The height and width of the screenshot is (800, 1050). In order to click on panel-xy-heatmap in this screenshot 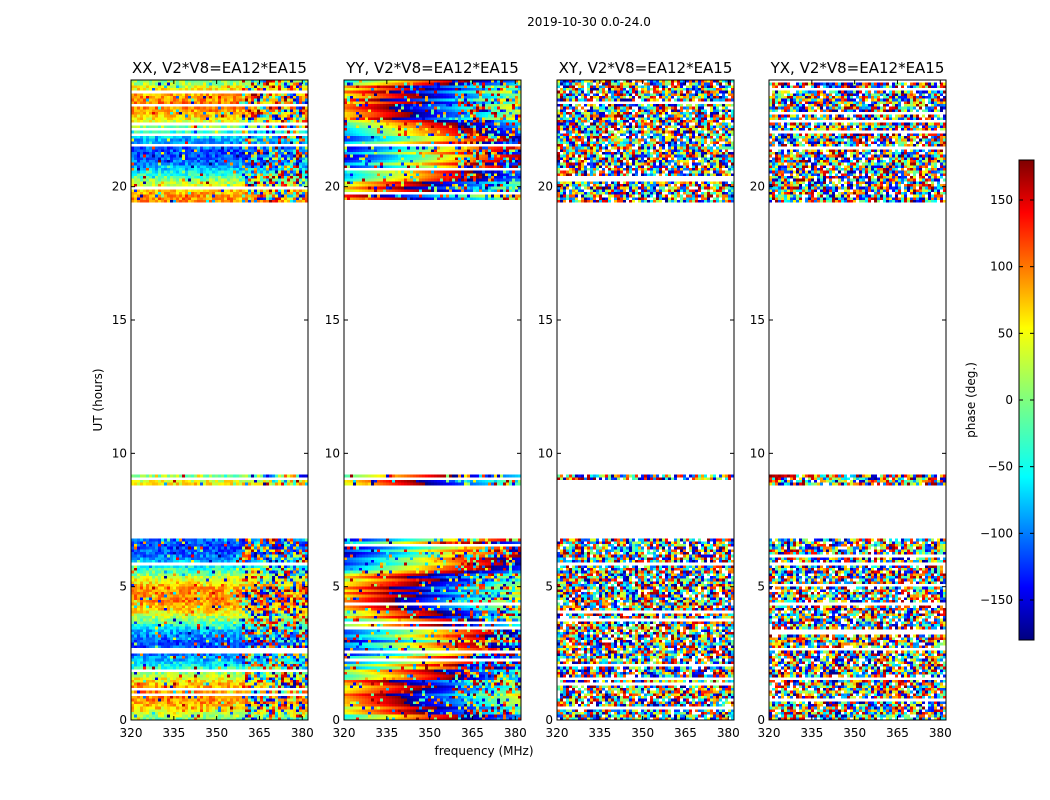, I will do `click(645, 400)`.